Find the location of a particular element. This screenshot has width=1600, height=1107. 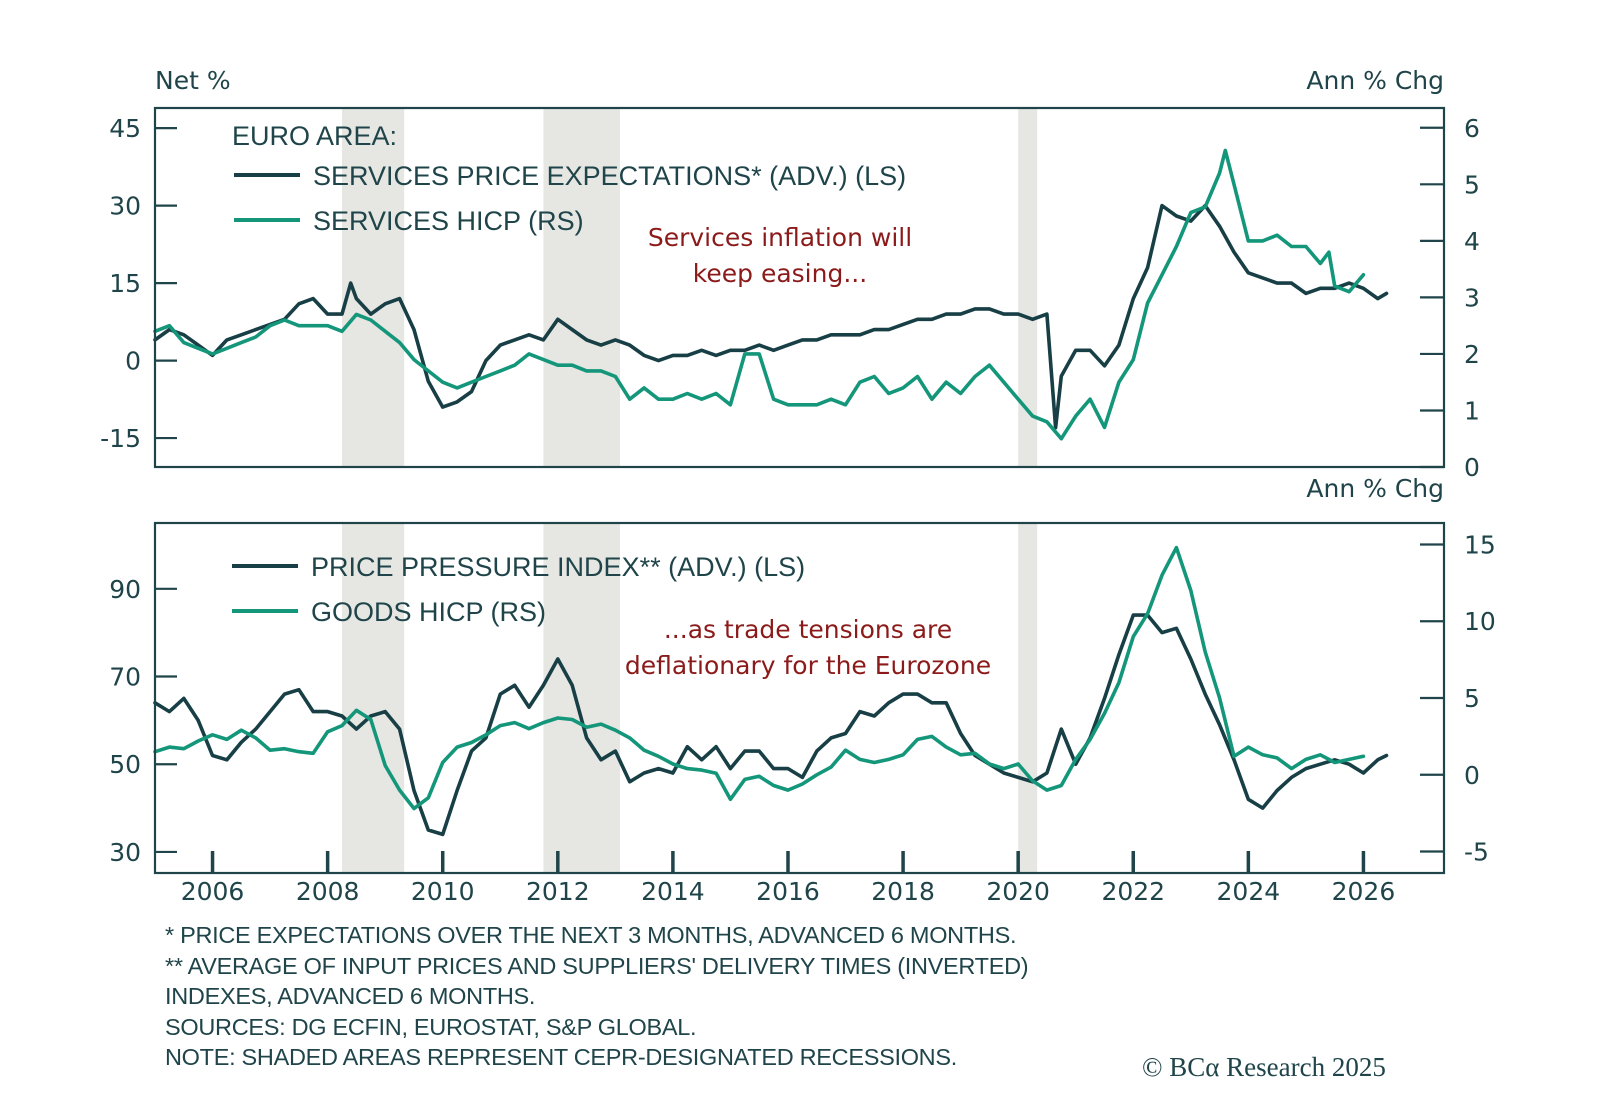

legend-label-services-expectations: SERVICES PRICE EXPECTATIONS* (ADV.) (LS) is located at coordinates (609, 176).